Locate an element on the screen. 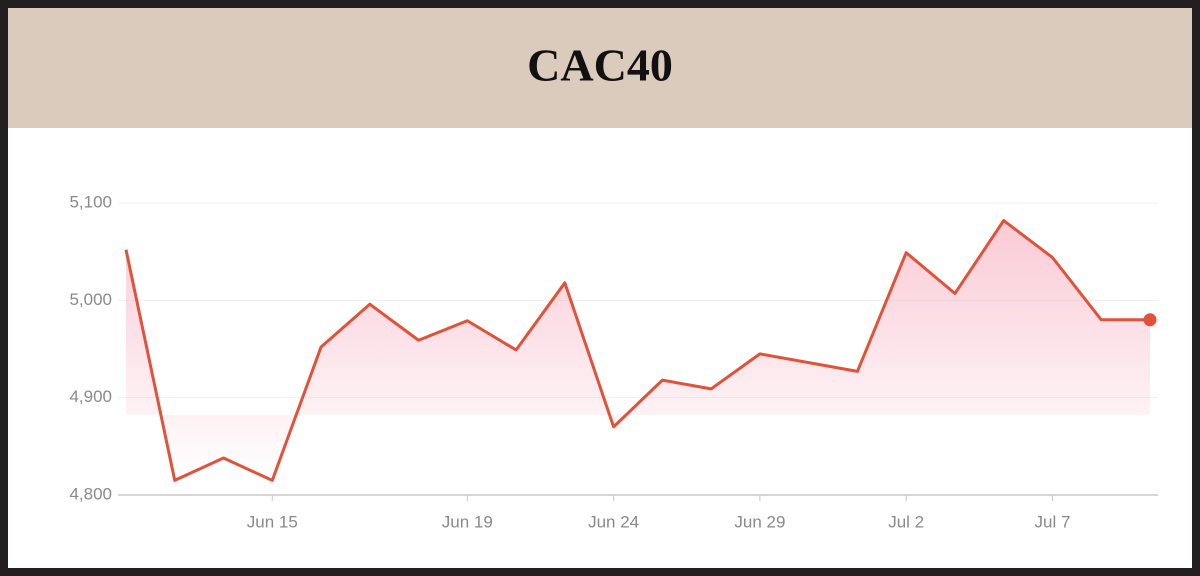 This screenshot has height=576, width=1200. x-tick-label: Jul 2 is located at coordinates (906, 521).